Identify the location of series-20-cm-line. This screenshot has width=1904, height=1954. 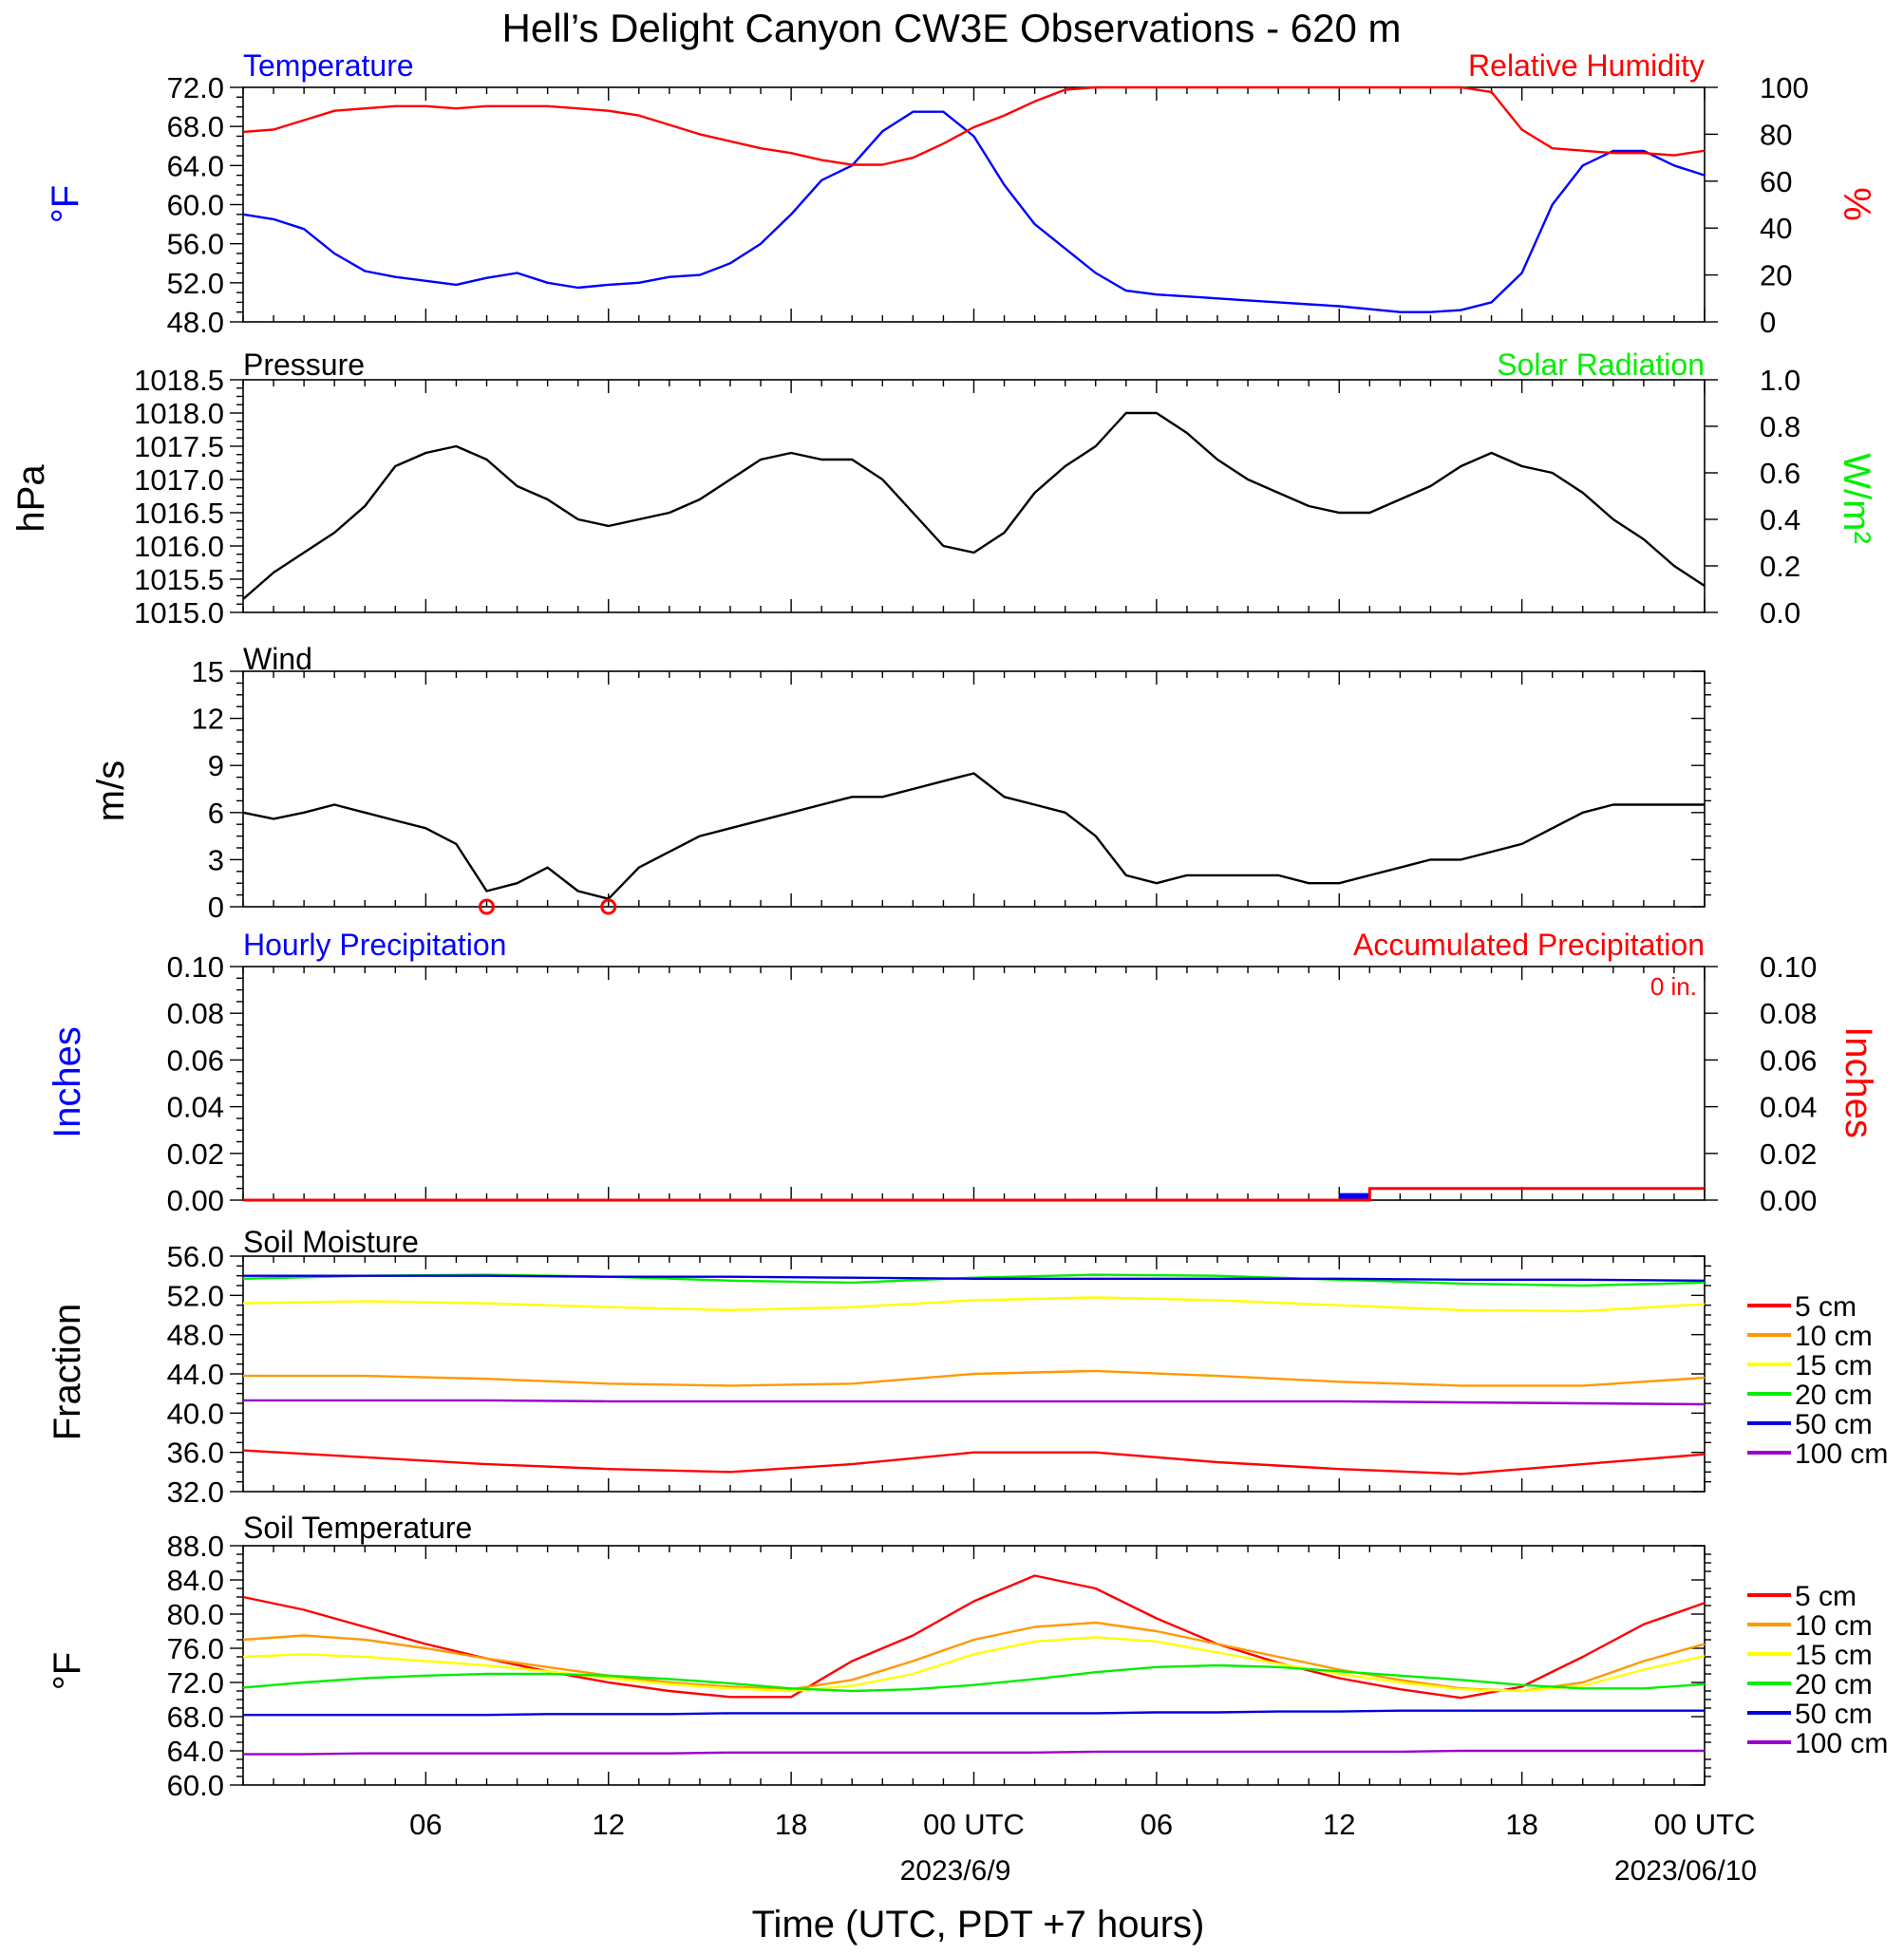
(974, 1678).